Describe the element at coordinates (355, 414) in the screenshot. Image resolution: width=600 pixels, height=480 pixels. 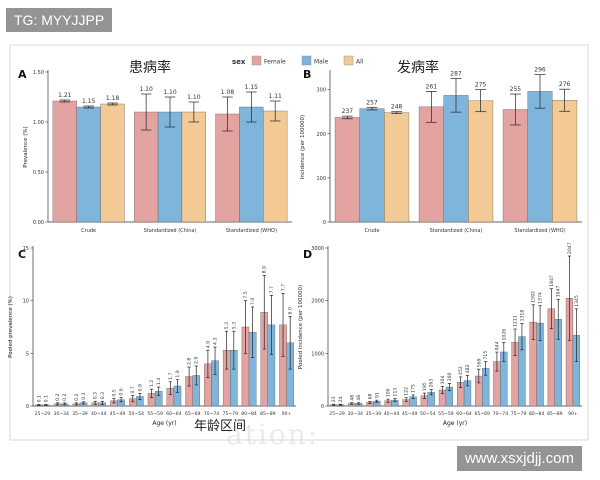
I see `x-tick-label-d: 30~34` at that location.